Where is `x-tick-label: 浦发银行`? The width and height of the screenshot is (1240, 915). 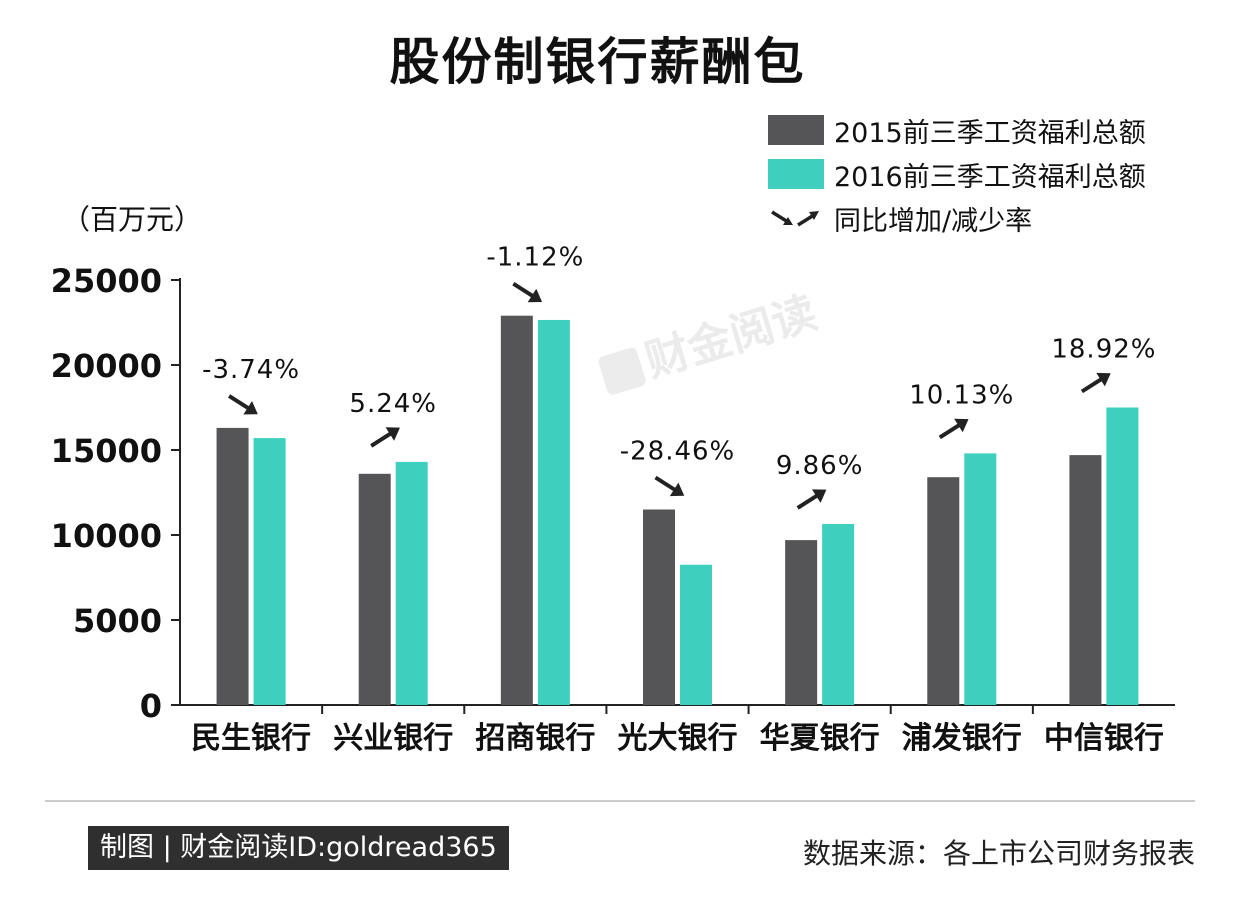 x-tick-label: 浦发银行 is located at coordinates (962, 738).